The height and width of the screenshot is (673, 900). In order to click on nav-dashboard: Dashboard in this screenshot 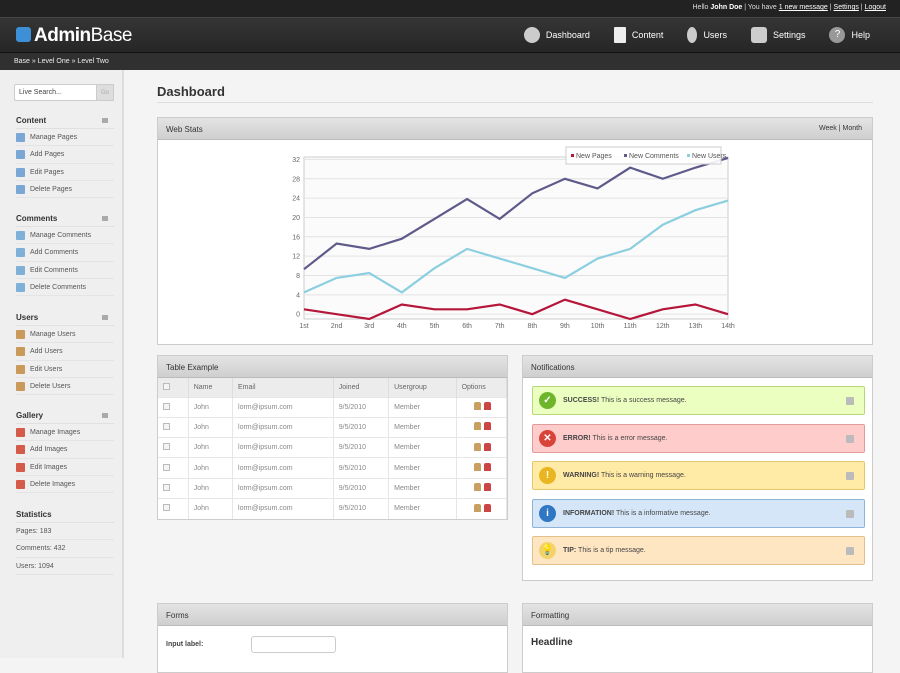, I will do `click(557, 35)`.